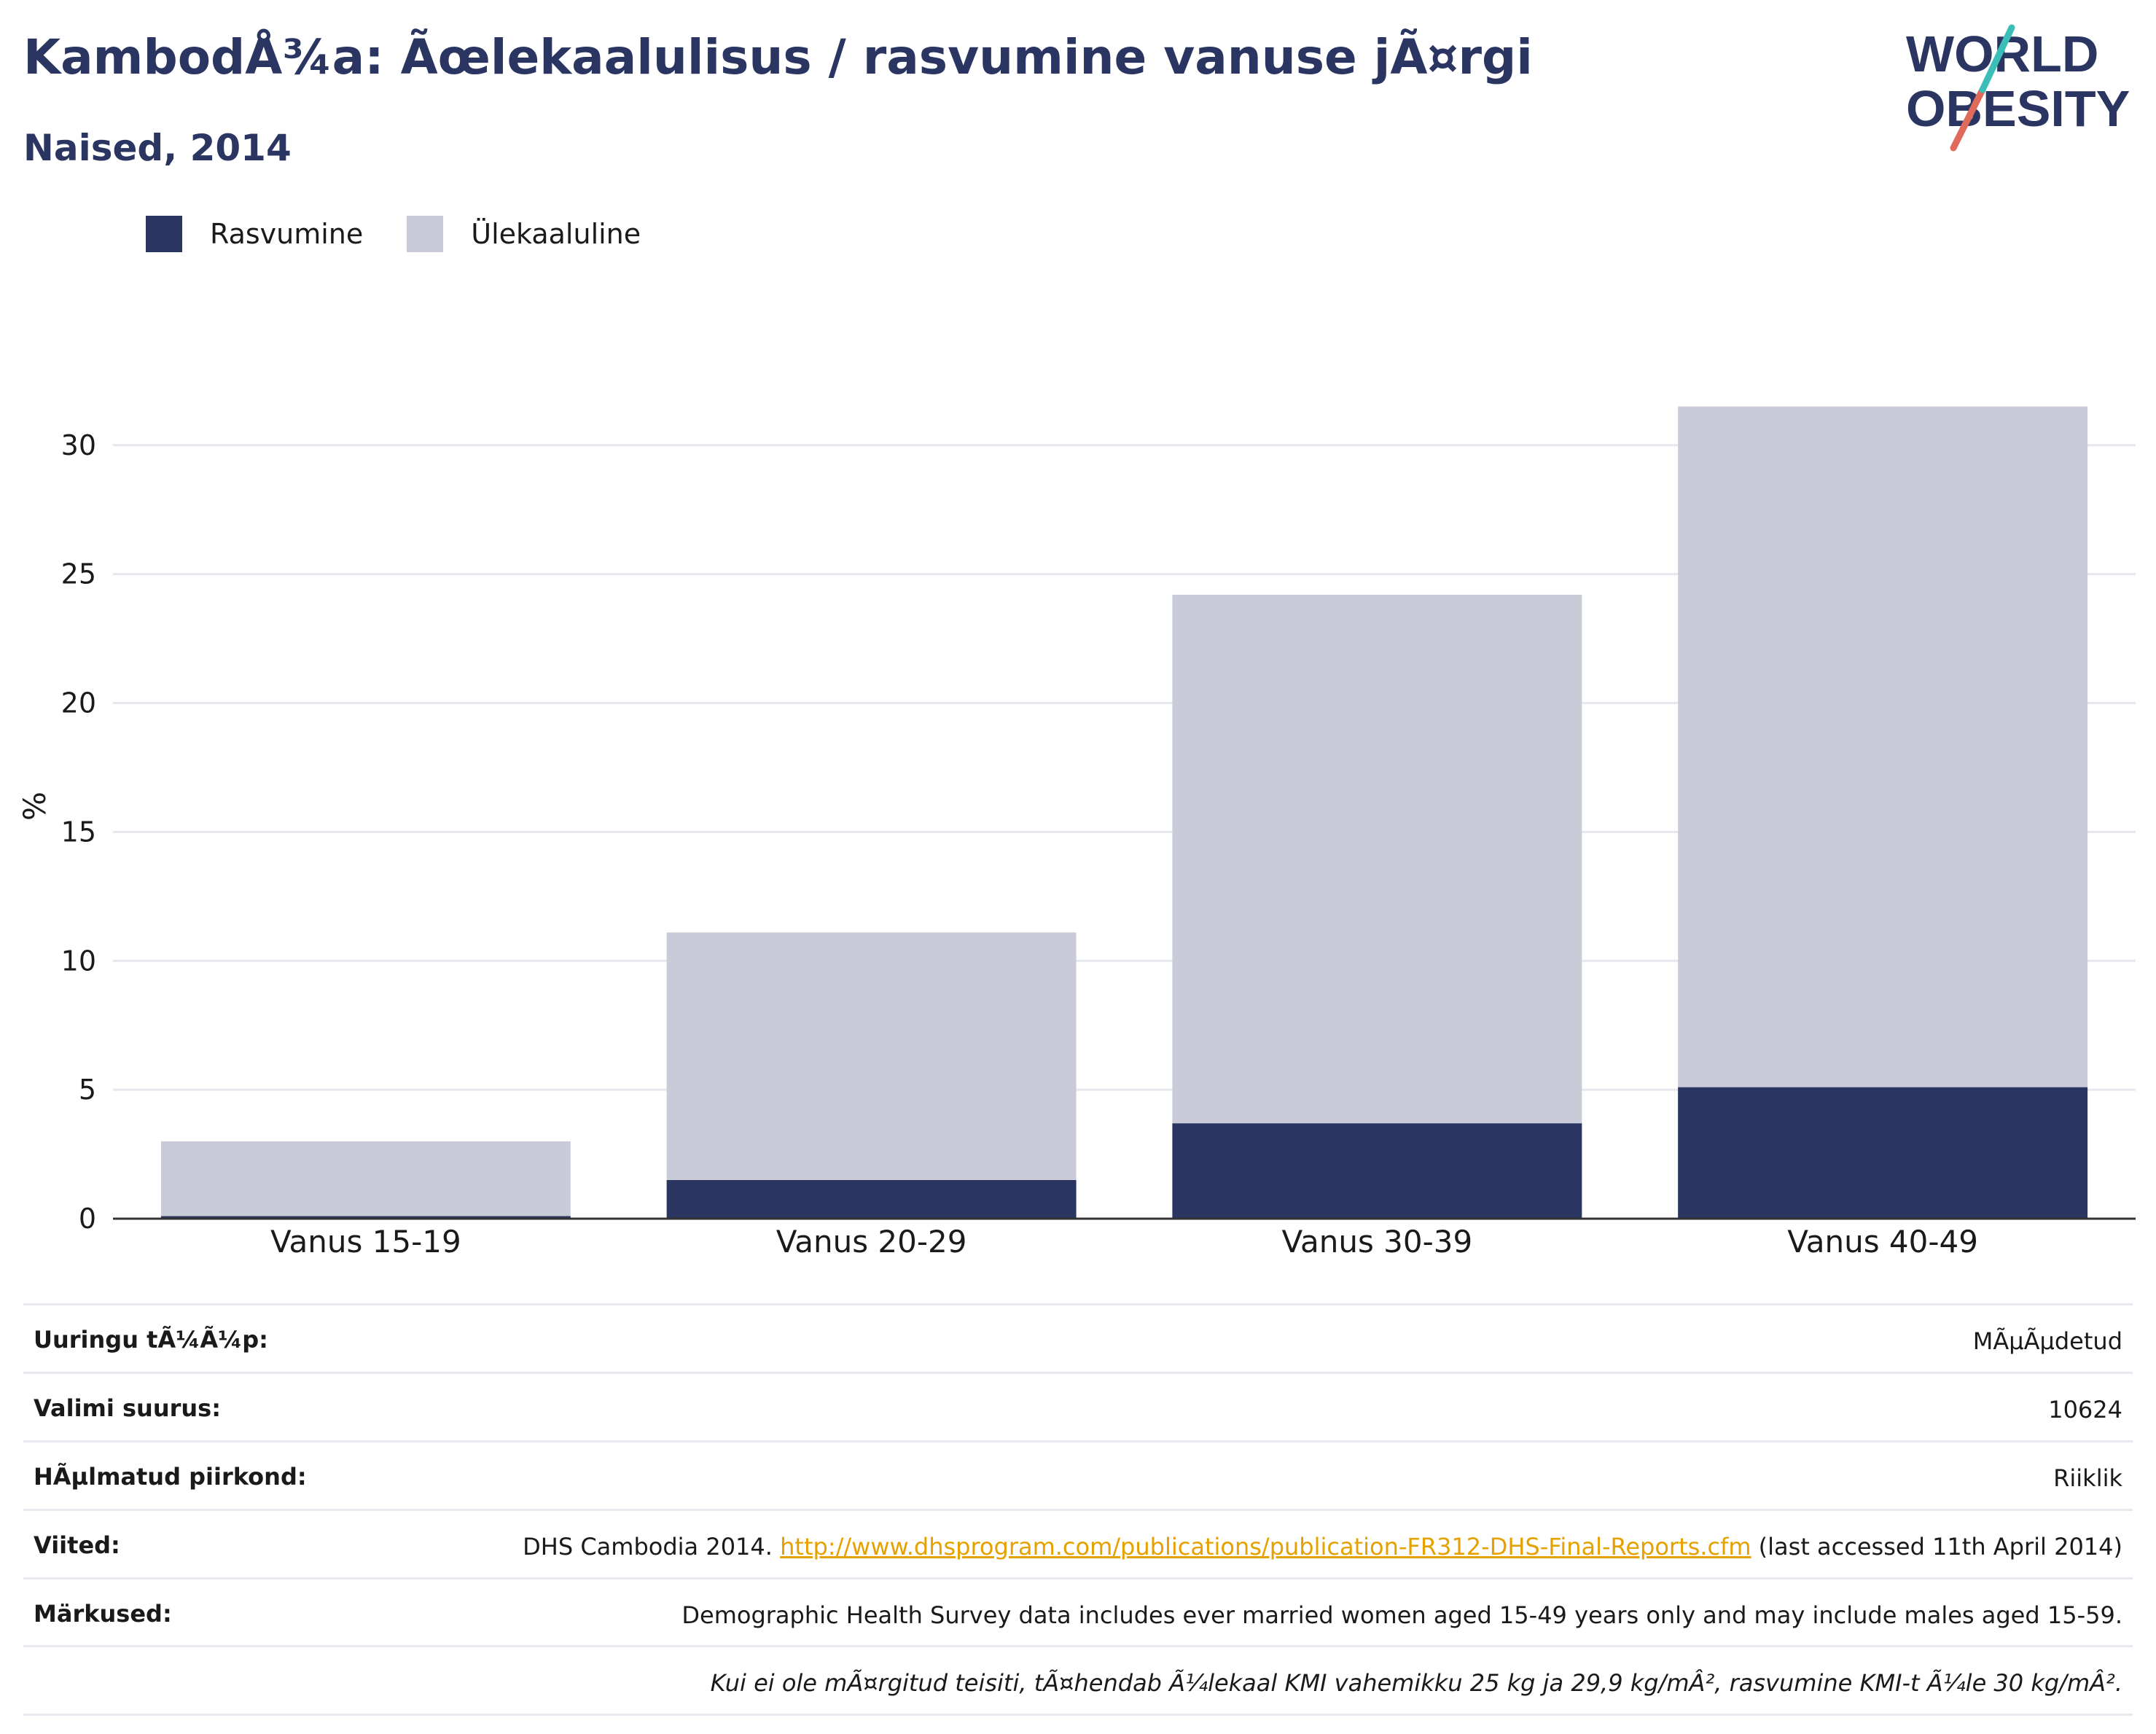  I want to click on y-axis-label: %, so click(35, 806).